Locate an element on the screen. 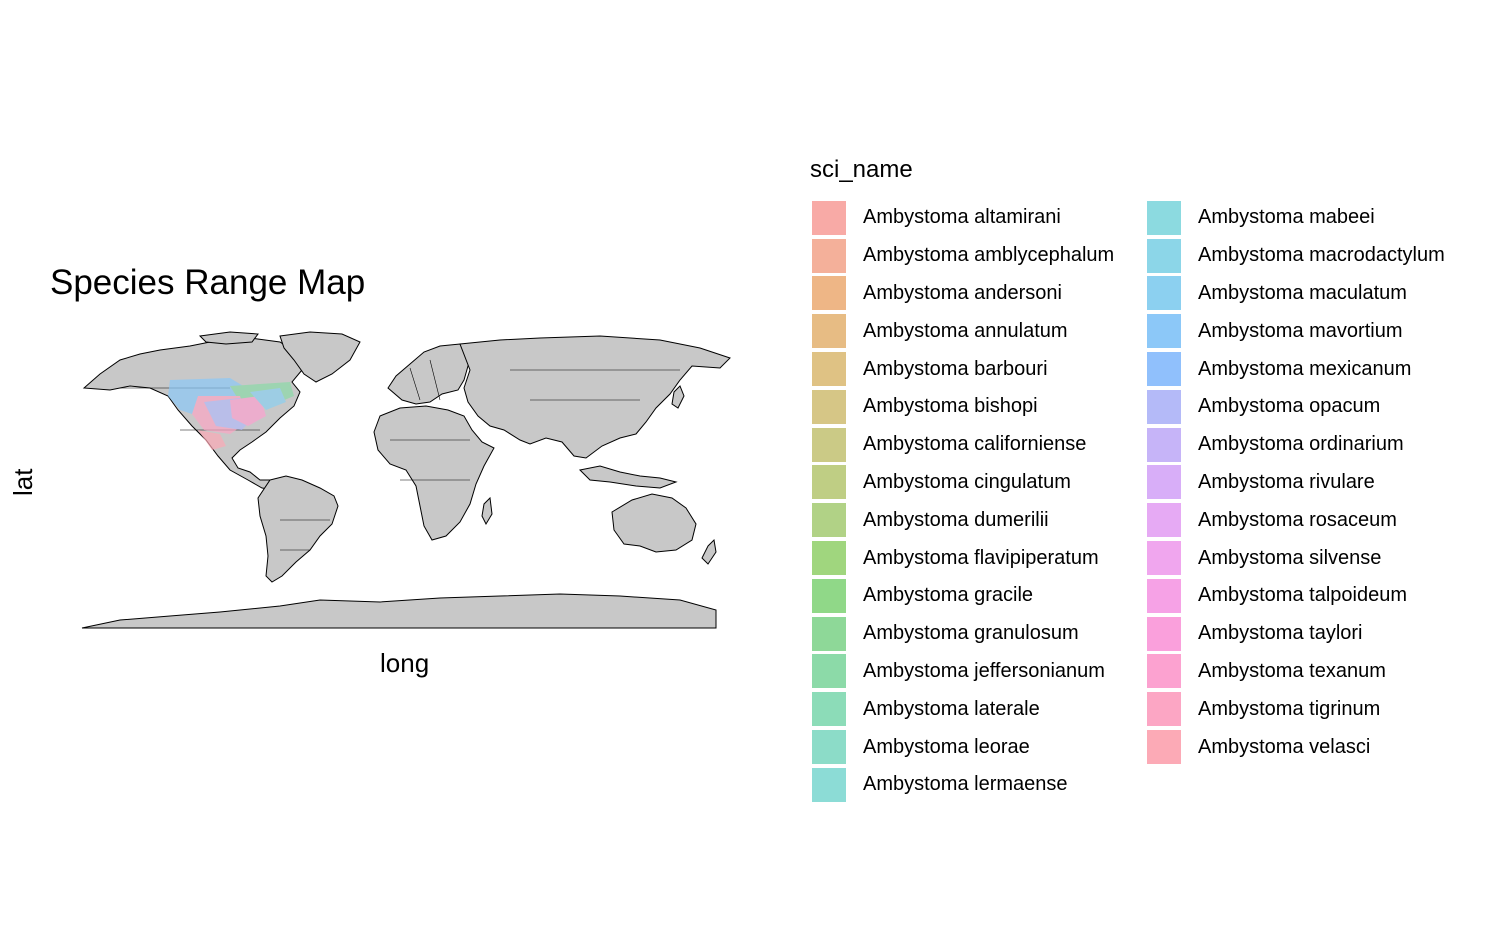 The image size is (1490, 948). legend-label: Ambystoma leorae is located at coordinates (946, 746).